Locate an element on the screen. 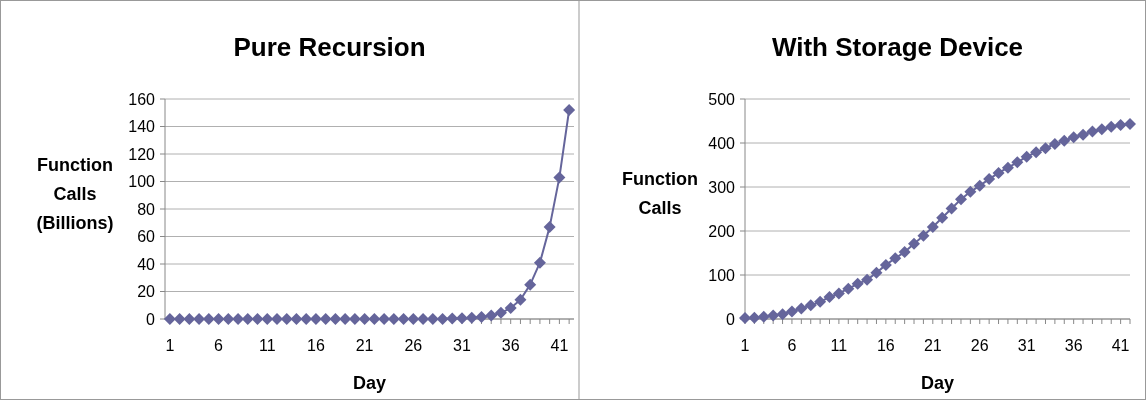 Image resolution: width=1146 pixels, height=415 pixels. y-tick-label: 160 is located at coordinates (142, 99).